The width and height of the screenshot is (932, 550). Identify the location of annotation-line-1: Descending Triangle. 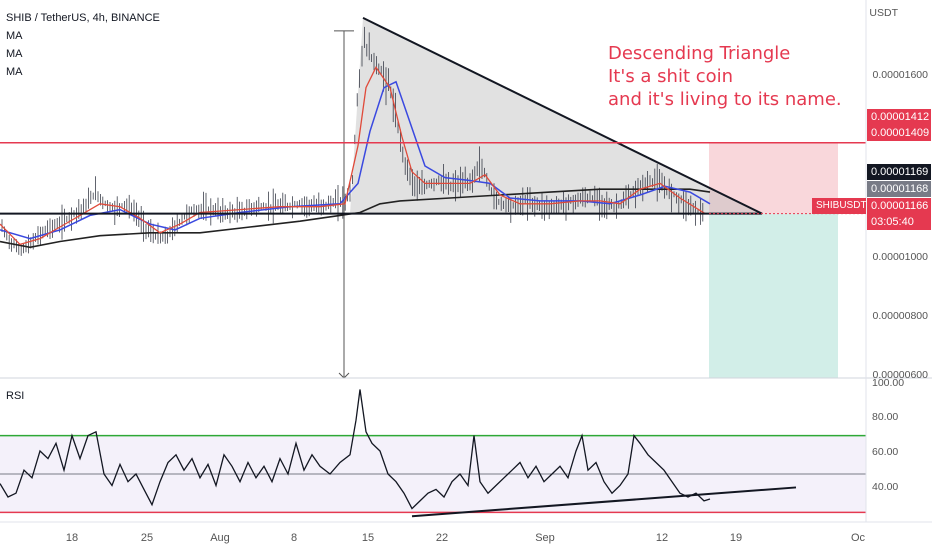
(699, 53).